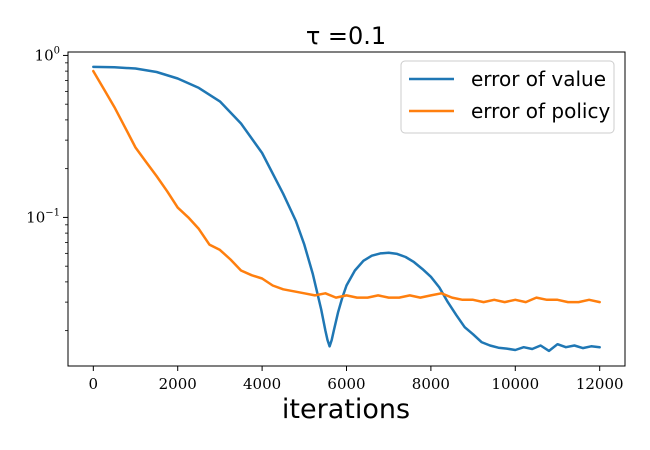 The width and height of the screenshot is (650, 450). What do you see at coordinates (538, 79) in the screenshot?
I see `legend-label-value: error of value` at bounding box center [538, 79].